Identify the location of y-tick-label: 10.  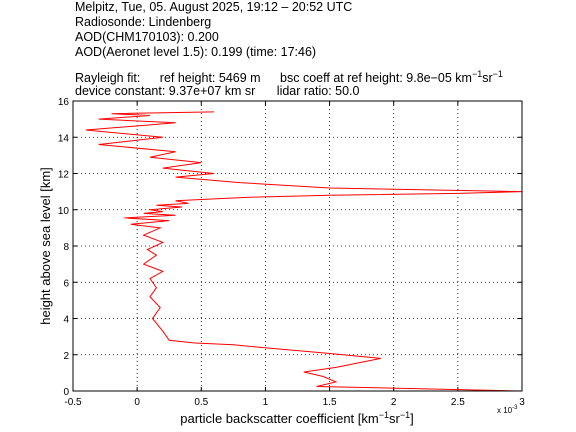
(64, 211).